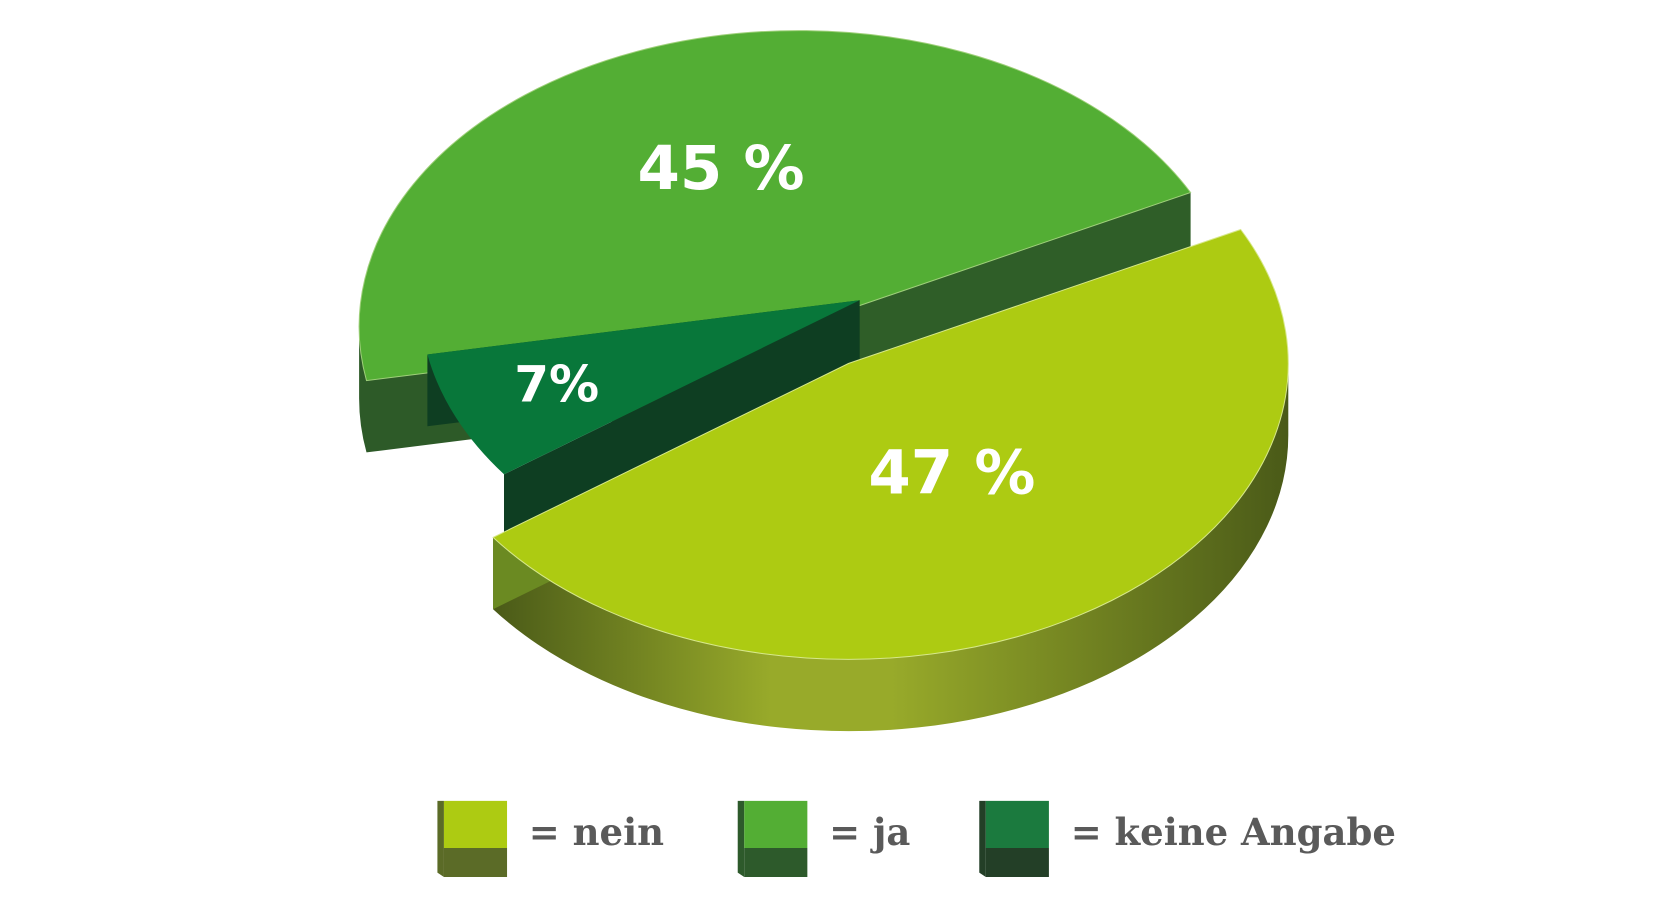  I want to click on slice-keine-angabe: 7%, so click(643, 423).